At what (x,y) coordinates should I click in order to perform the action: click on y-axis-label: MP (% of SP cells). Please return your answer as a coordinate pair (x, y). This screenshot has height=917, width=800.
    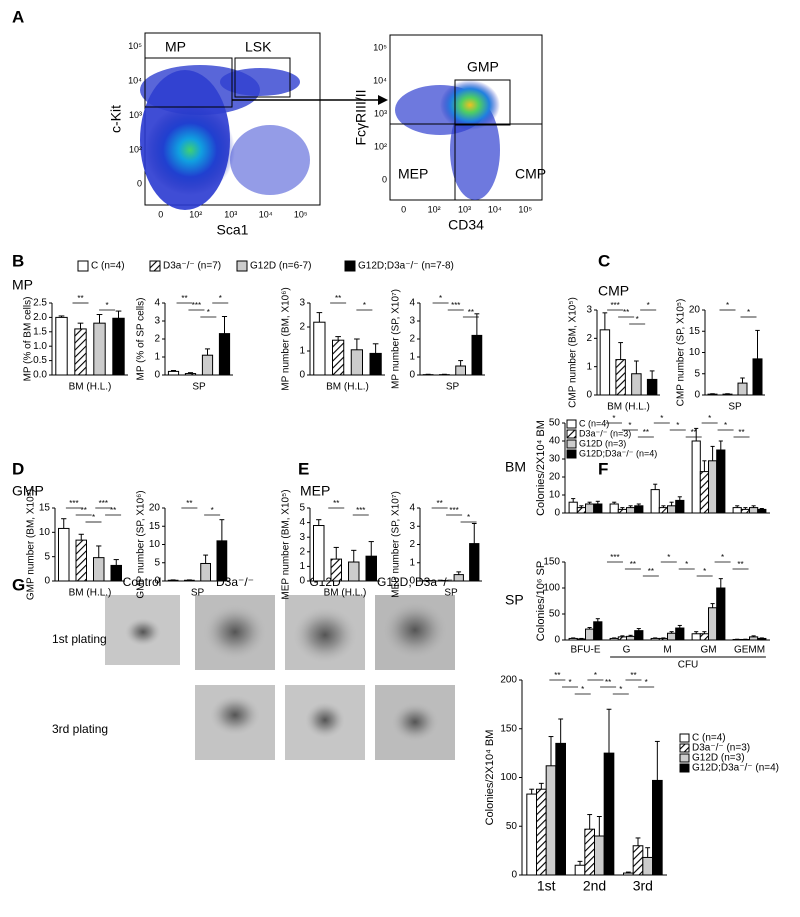
    Looking at the image, I should click on (141, 339).